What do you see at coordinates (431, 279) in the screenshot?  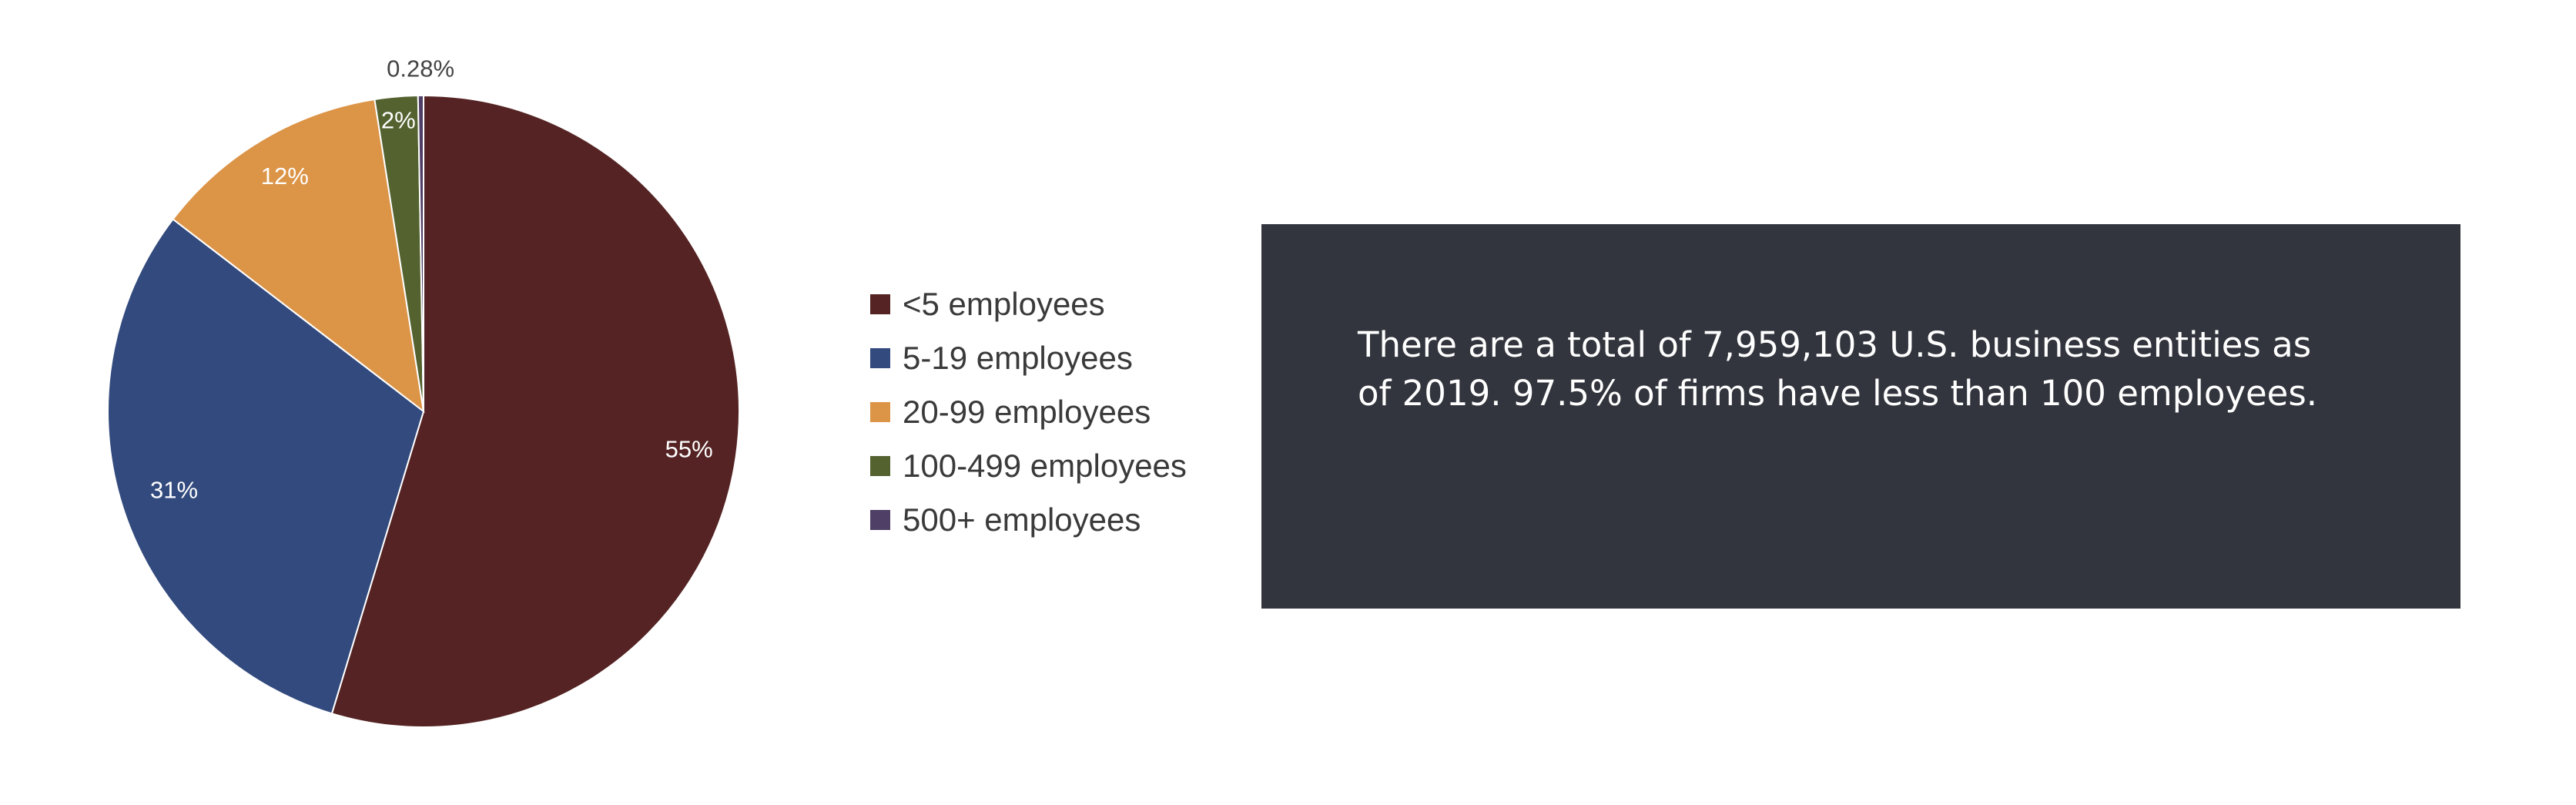 I see `pie-labels: 55% 31% 12% 2% 0.28%` at bounding box center [431, 279].